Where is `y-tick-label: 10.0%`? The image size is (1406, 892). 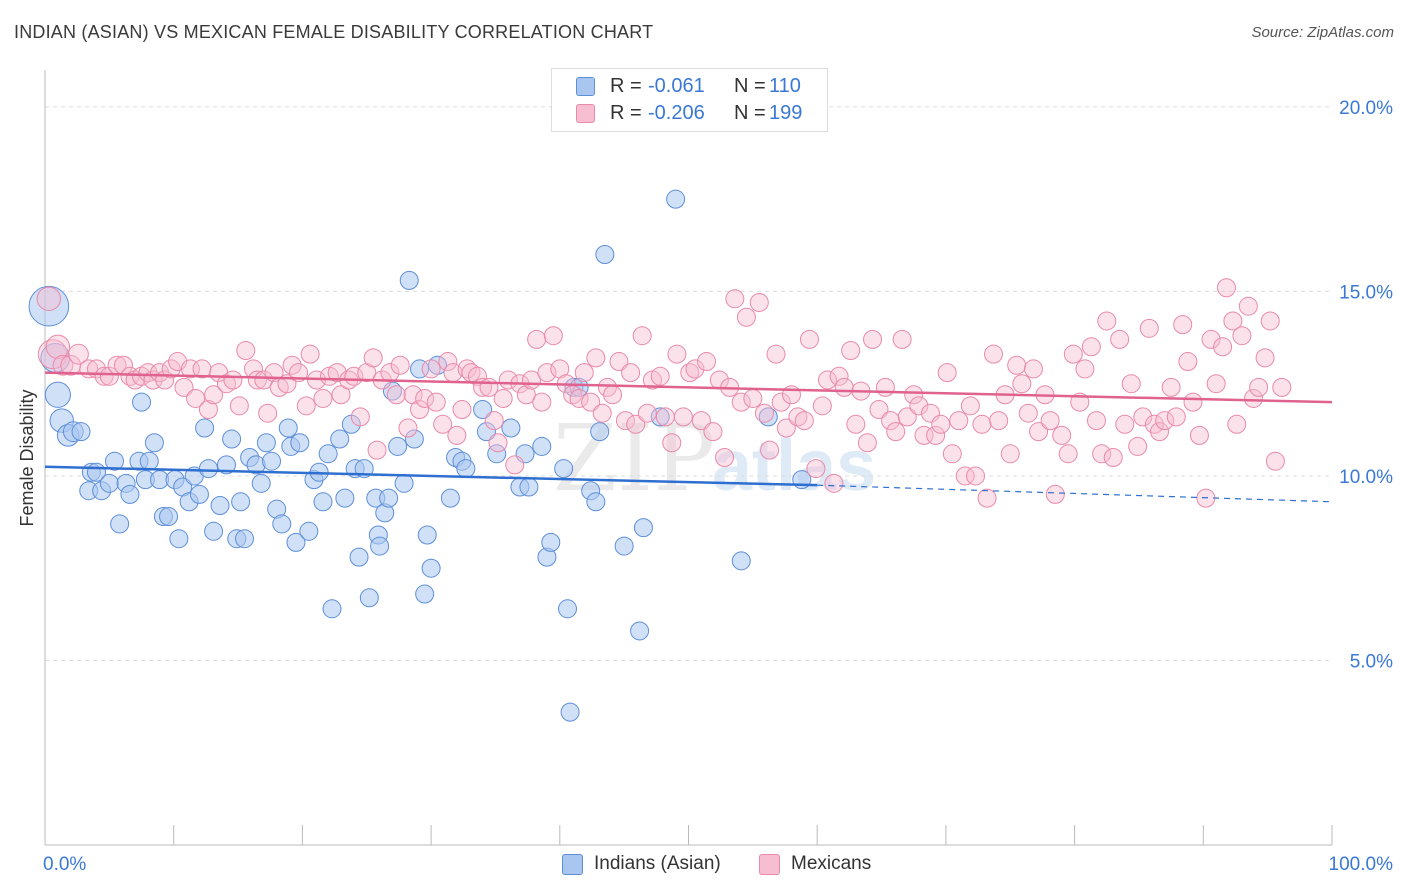
y-tick-label: 10.0% is located at coordinates (1366, 477).